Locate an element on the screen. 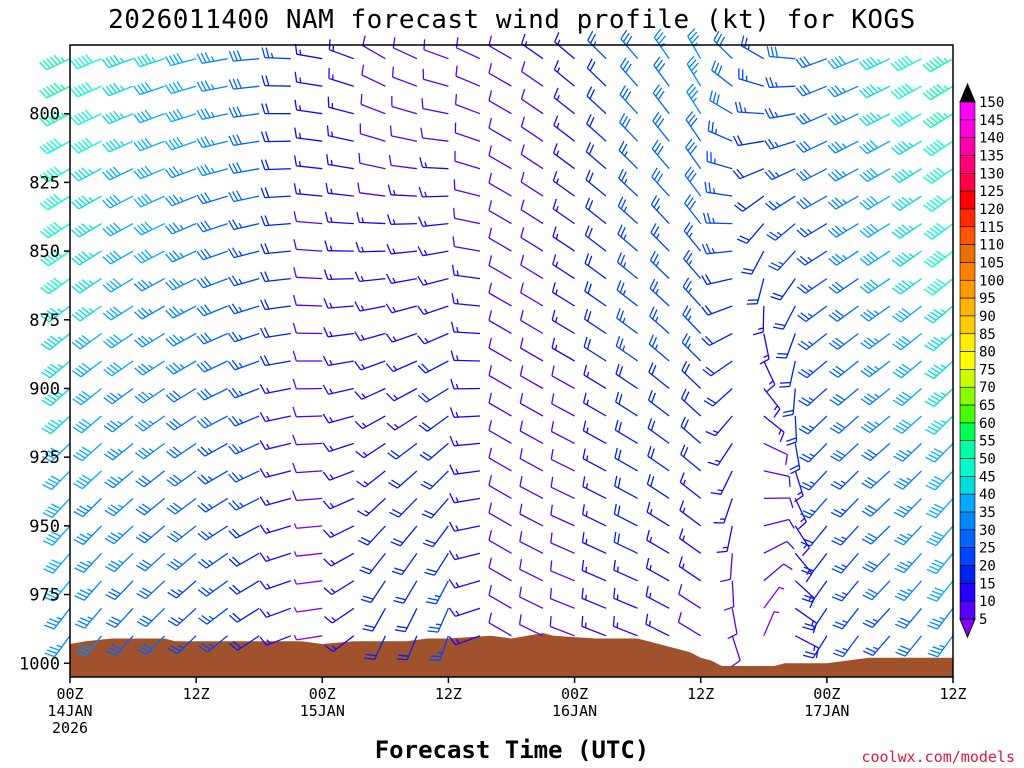  y-tick-label: 875 is located at coordinates (44, 321).